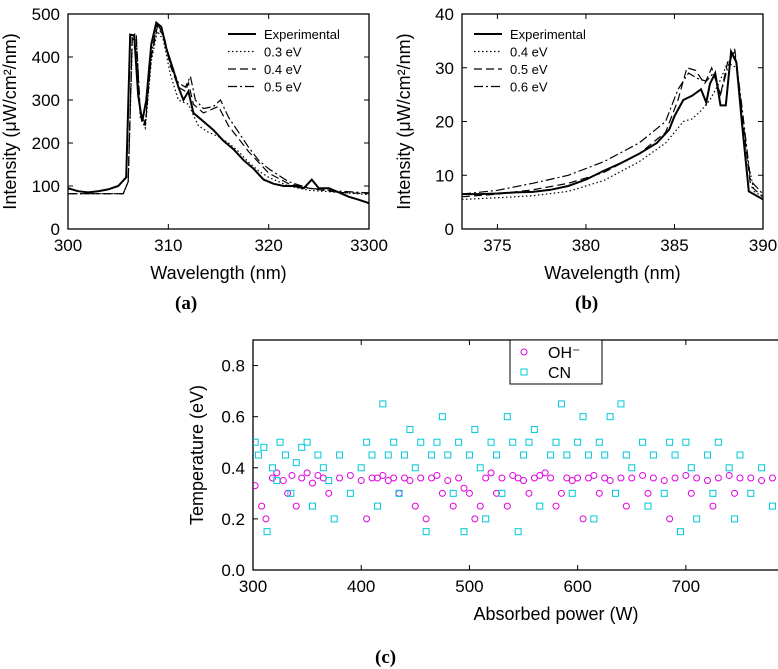 The width and height of the screenshot is (778, 669). Describe the element at coordinates (444, 14) in the screenshot. I see `y-tick-label: 40` at that location.